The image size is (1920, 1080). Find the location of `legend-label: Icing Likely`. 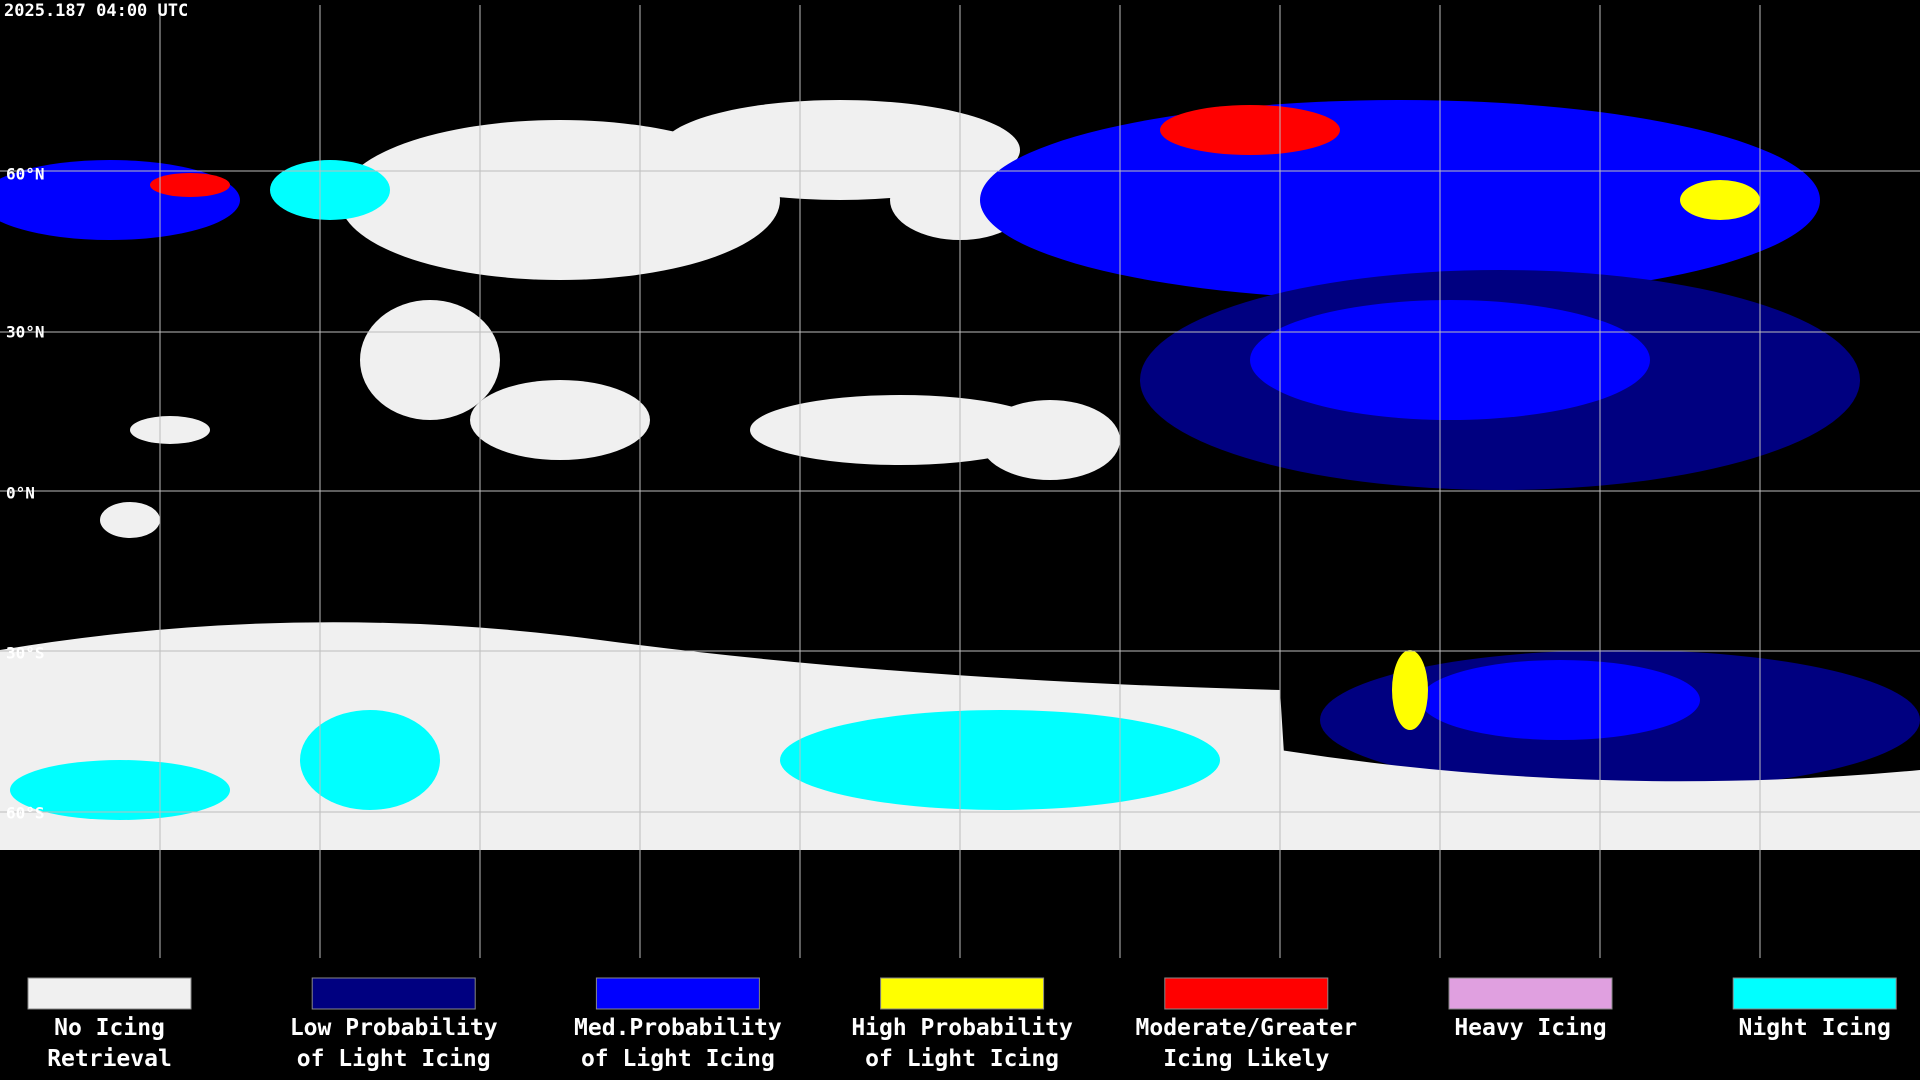

legend-label: Icing Likely is located at coordinates (1246, 1059).